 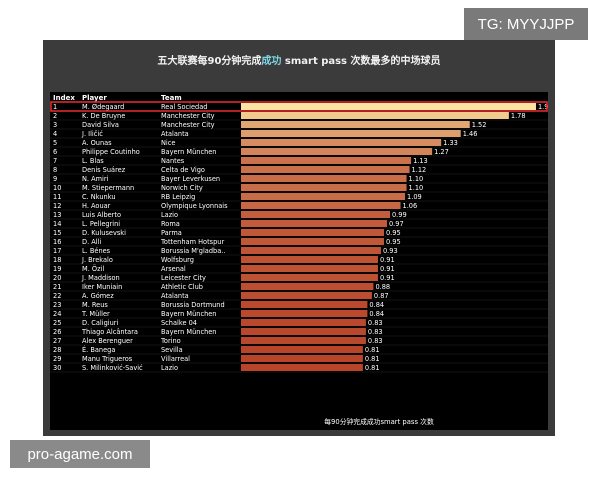 What do you see at coordinates (450, 143) in the screenshot?
I see `bar-value-label: 1.33` at bounding box center [450, 143].